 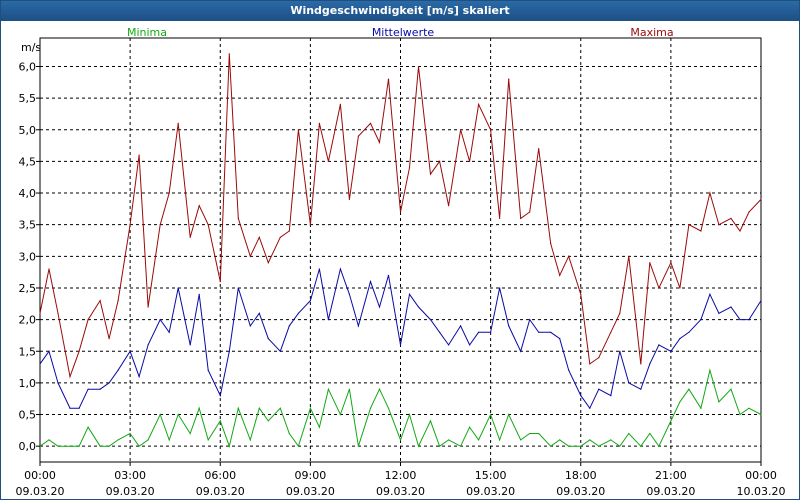 I want to click on y-axis-ticks: 0,0 0,5 1,0 1,5 2,0 2,5 3,0 3,5 4,0 4,5 5,0 5,5 6,0, so click(x=29, y=256).